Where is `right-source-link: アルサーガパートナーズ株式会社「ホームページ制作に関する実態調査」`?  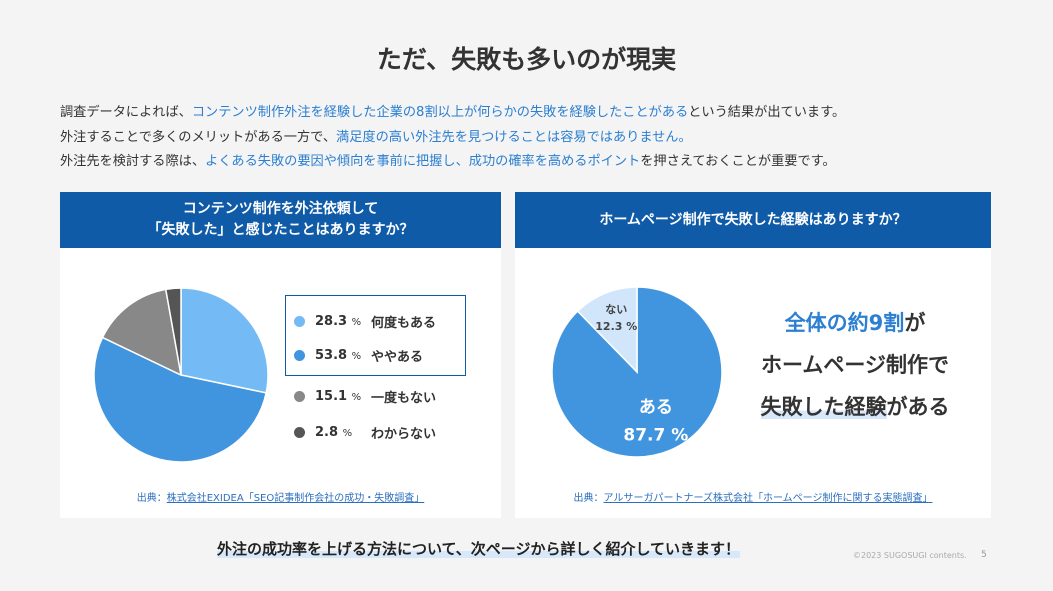 right-source-link: アルサーガパートナーズ株式会社「ホームページ制作に関する実態調査」 is located at coordinates (768, 498).